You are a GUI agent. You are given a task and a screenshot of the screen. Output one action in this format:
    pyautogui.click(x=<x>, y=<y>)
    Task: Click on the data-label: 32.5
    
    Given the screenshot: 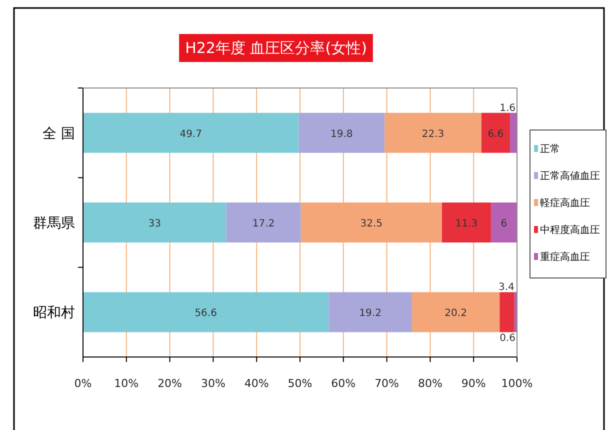 What is the action you would take?
    pyautogui.click(x=371, y=224)
    